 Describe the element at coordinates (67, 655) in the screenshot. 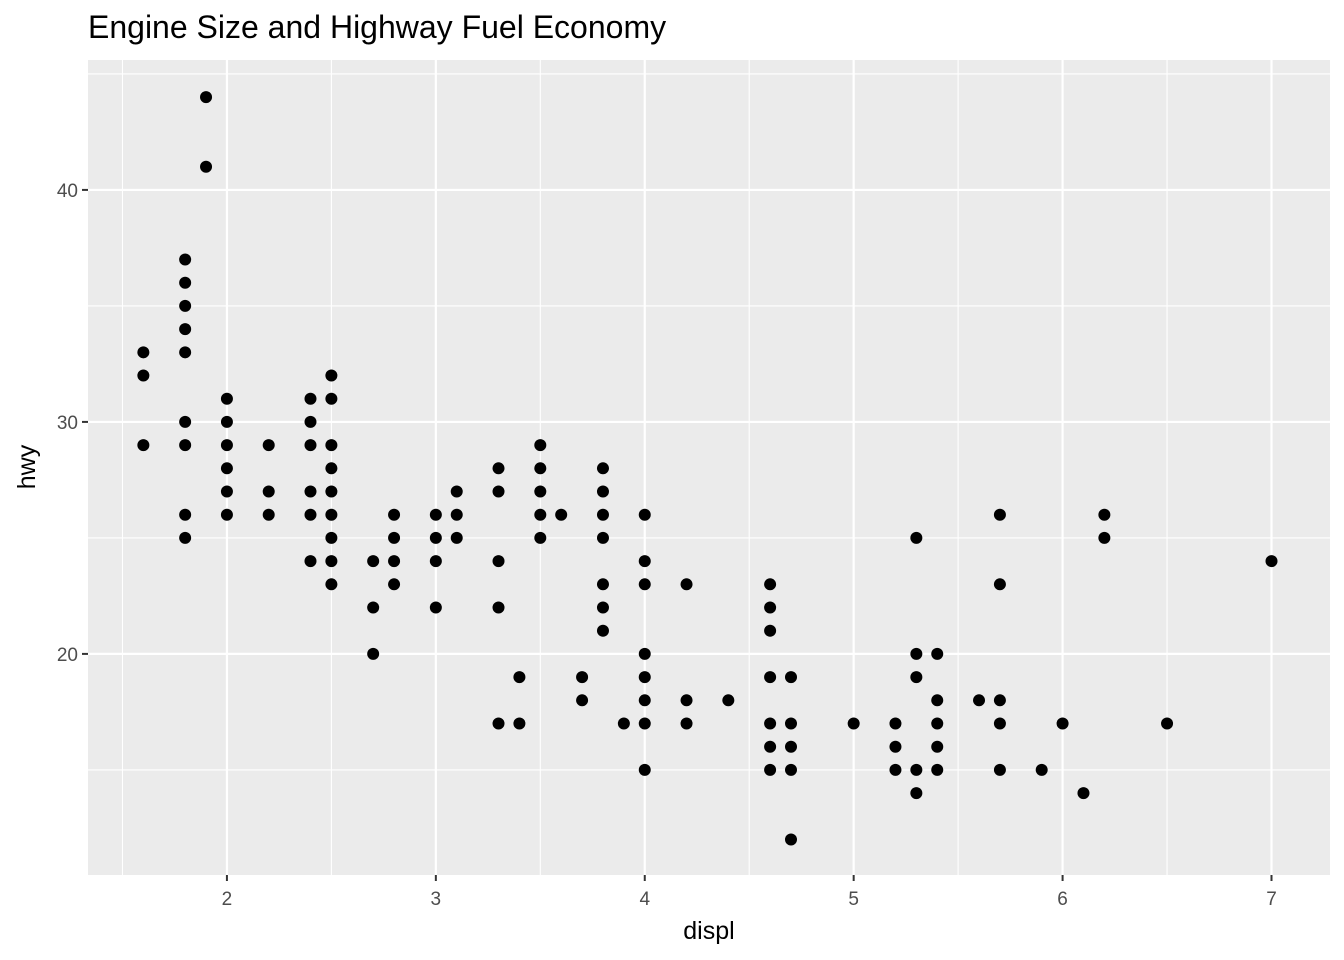

I see `y-tick-label: 20` at that location.